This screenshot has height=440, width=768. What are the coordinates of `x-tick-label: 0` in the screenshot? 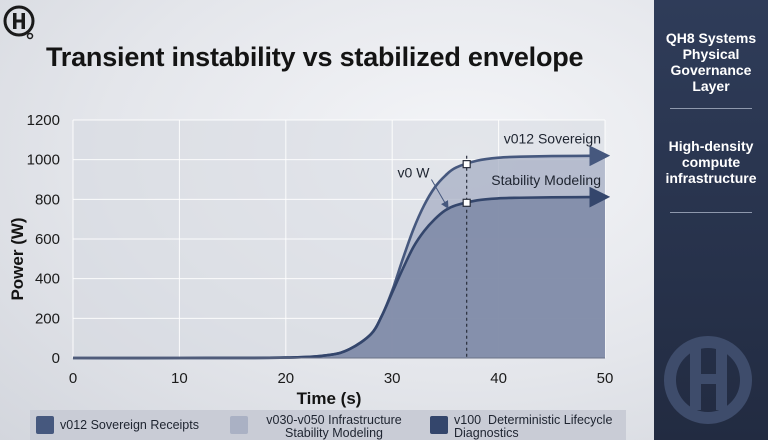 It's located at (73, 378).